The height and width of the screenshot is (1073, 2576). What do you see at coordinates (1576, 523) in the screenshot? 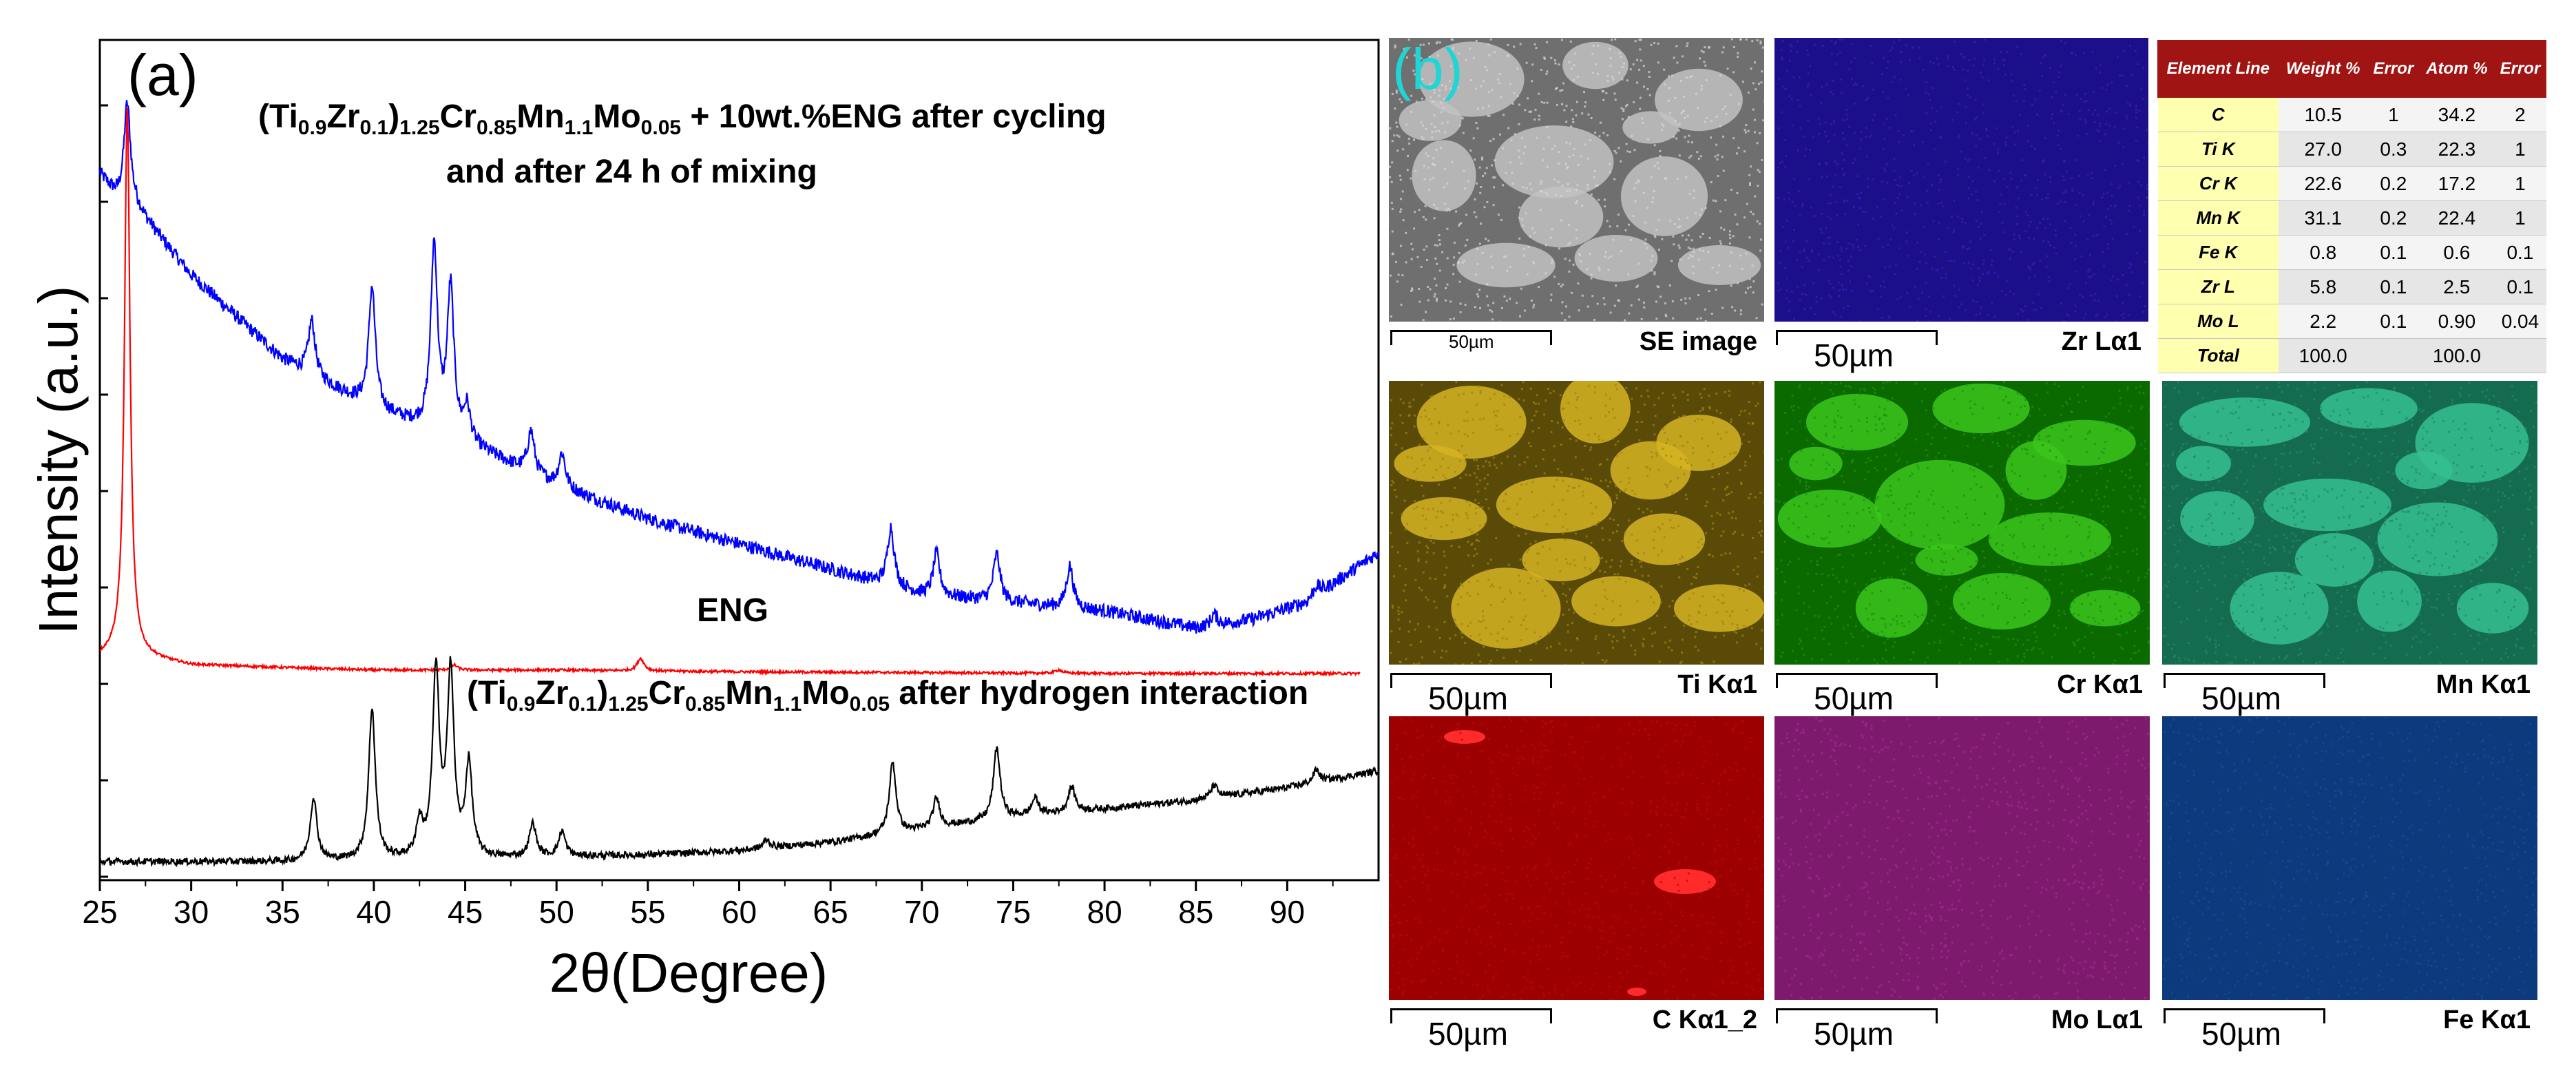
I see `map-ti-image` at bounding box center [1576, 523].